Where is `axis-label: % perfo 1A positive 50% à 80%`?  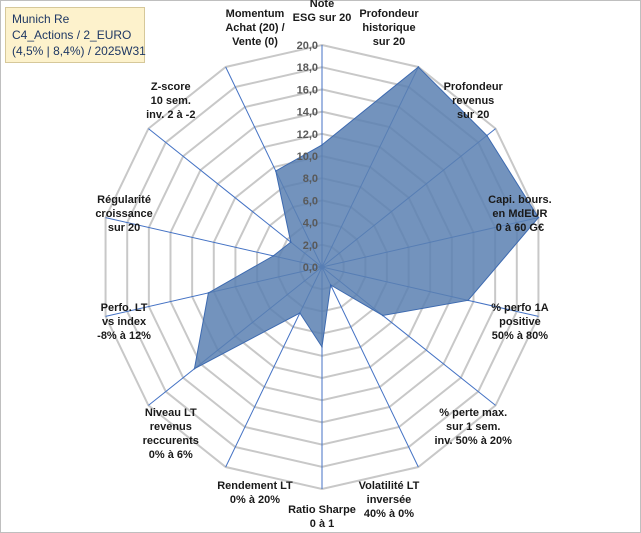
axis-label: % perfo 1A positive 50% à 80% is located at coordinates (520, 322).